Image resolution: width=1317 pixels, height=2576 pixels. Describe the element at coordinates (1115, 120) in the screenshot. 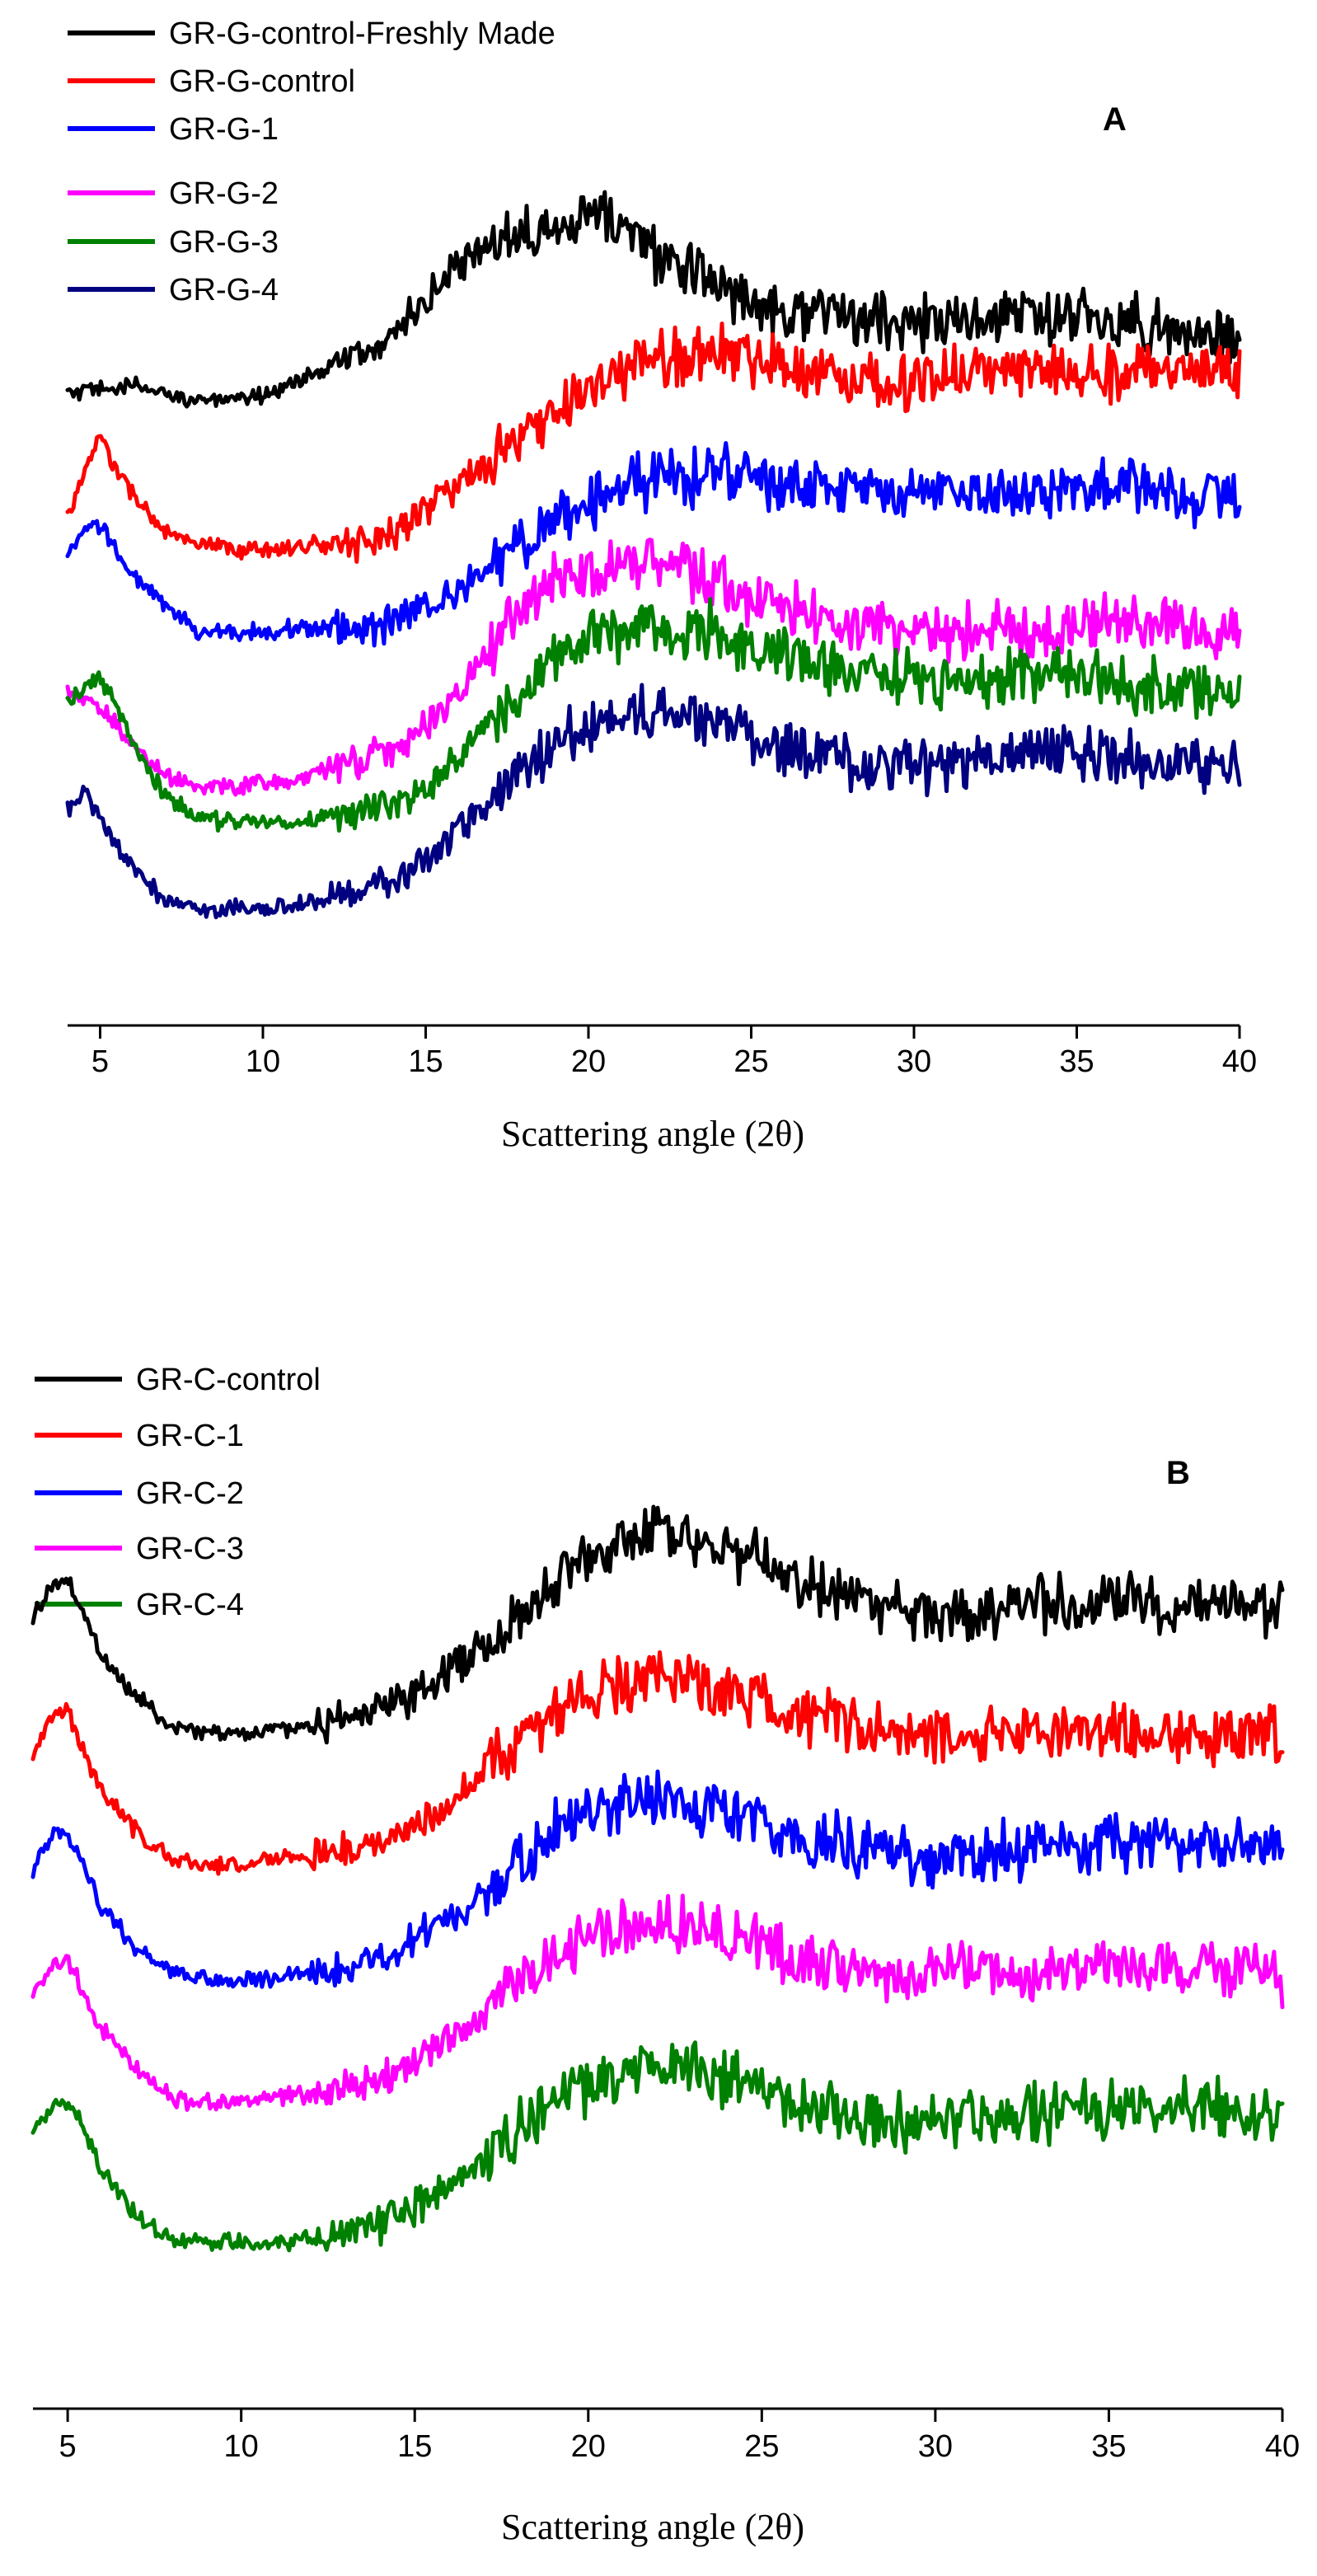

I see `panel-label-a: A` at that location.